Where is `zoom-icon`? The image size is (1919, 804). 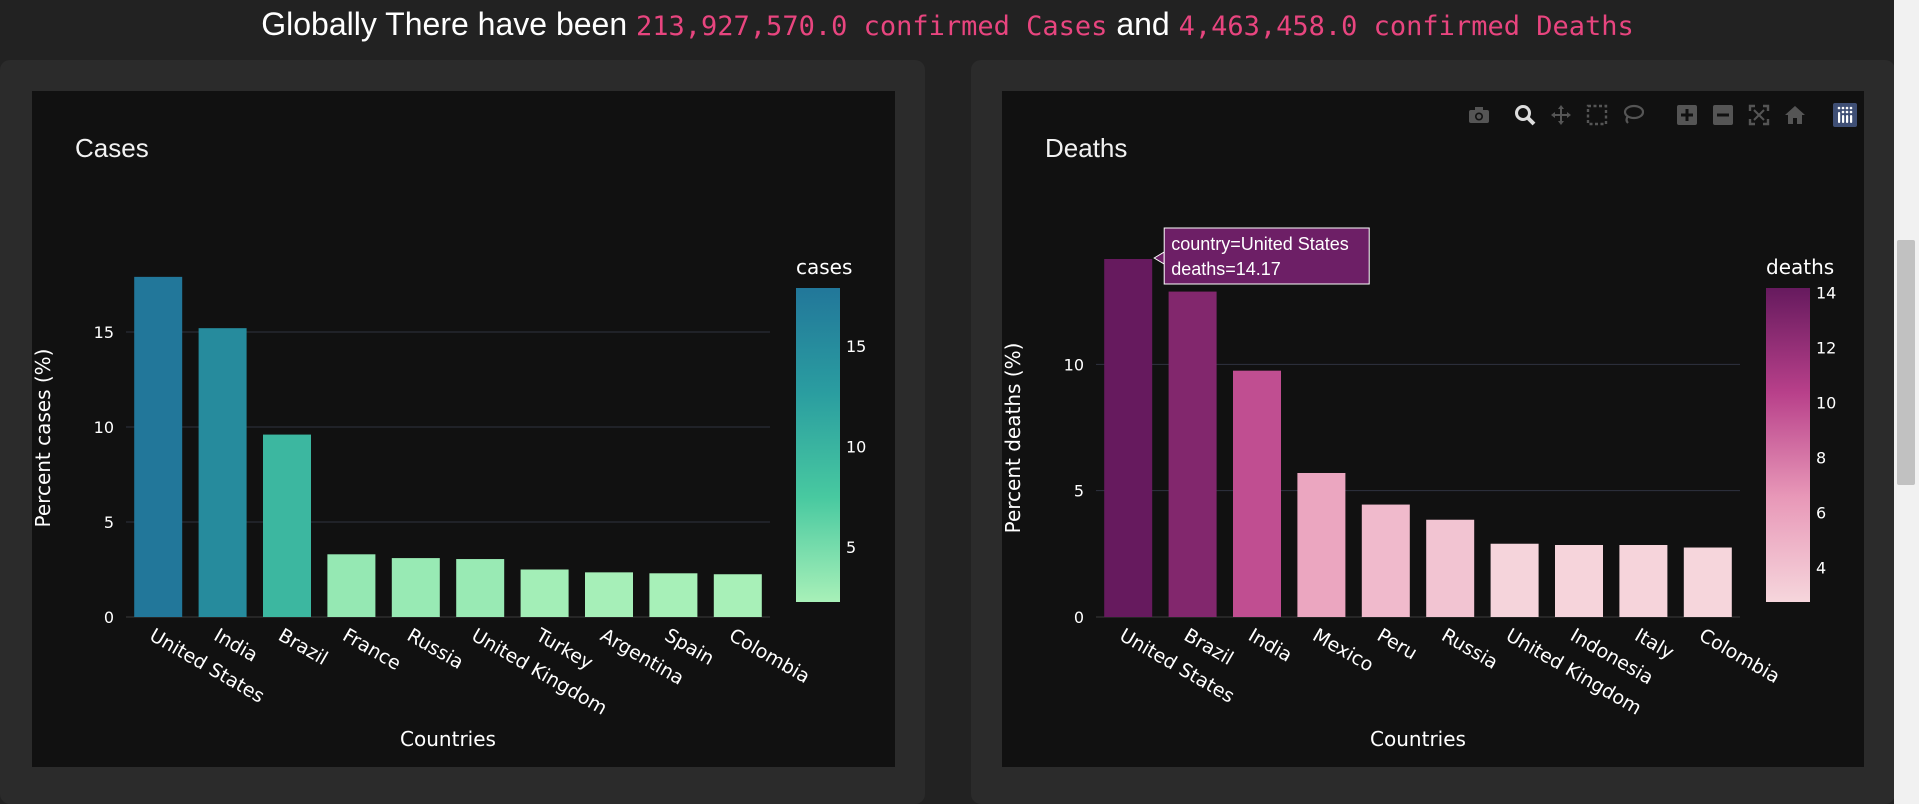
zoom-icon is located at coordinates (1525, 115).